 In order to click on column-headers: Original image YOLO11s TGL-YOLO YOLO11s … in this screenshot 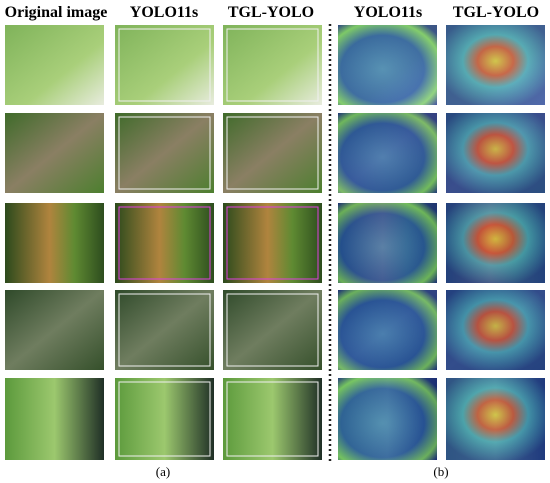, I will do `click(272, 12)`.